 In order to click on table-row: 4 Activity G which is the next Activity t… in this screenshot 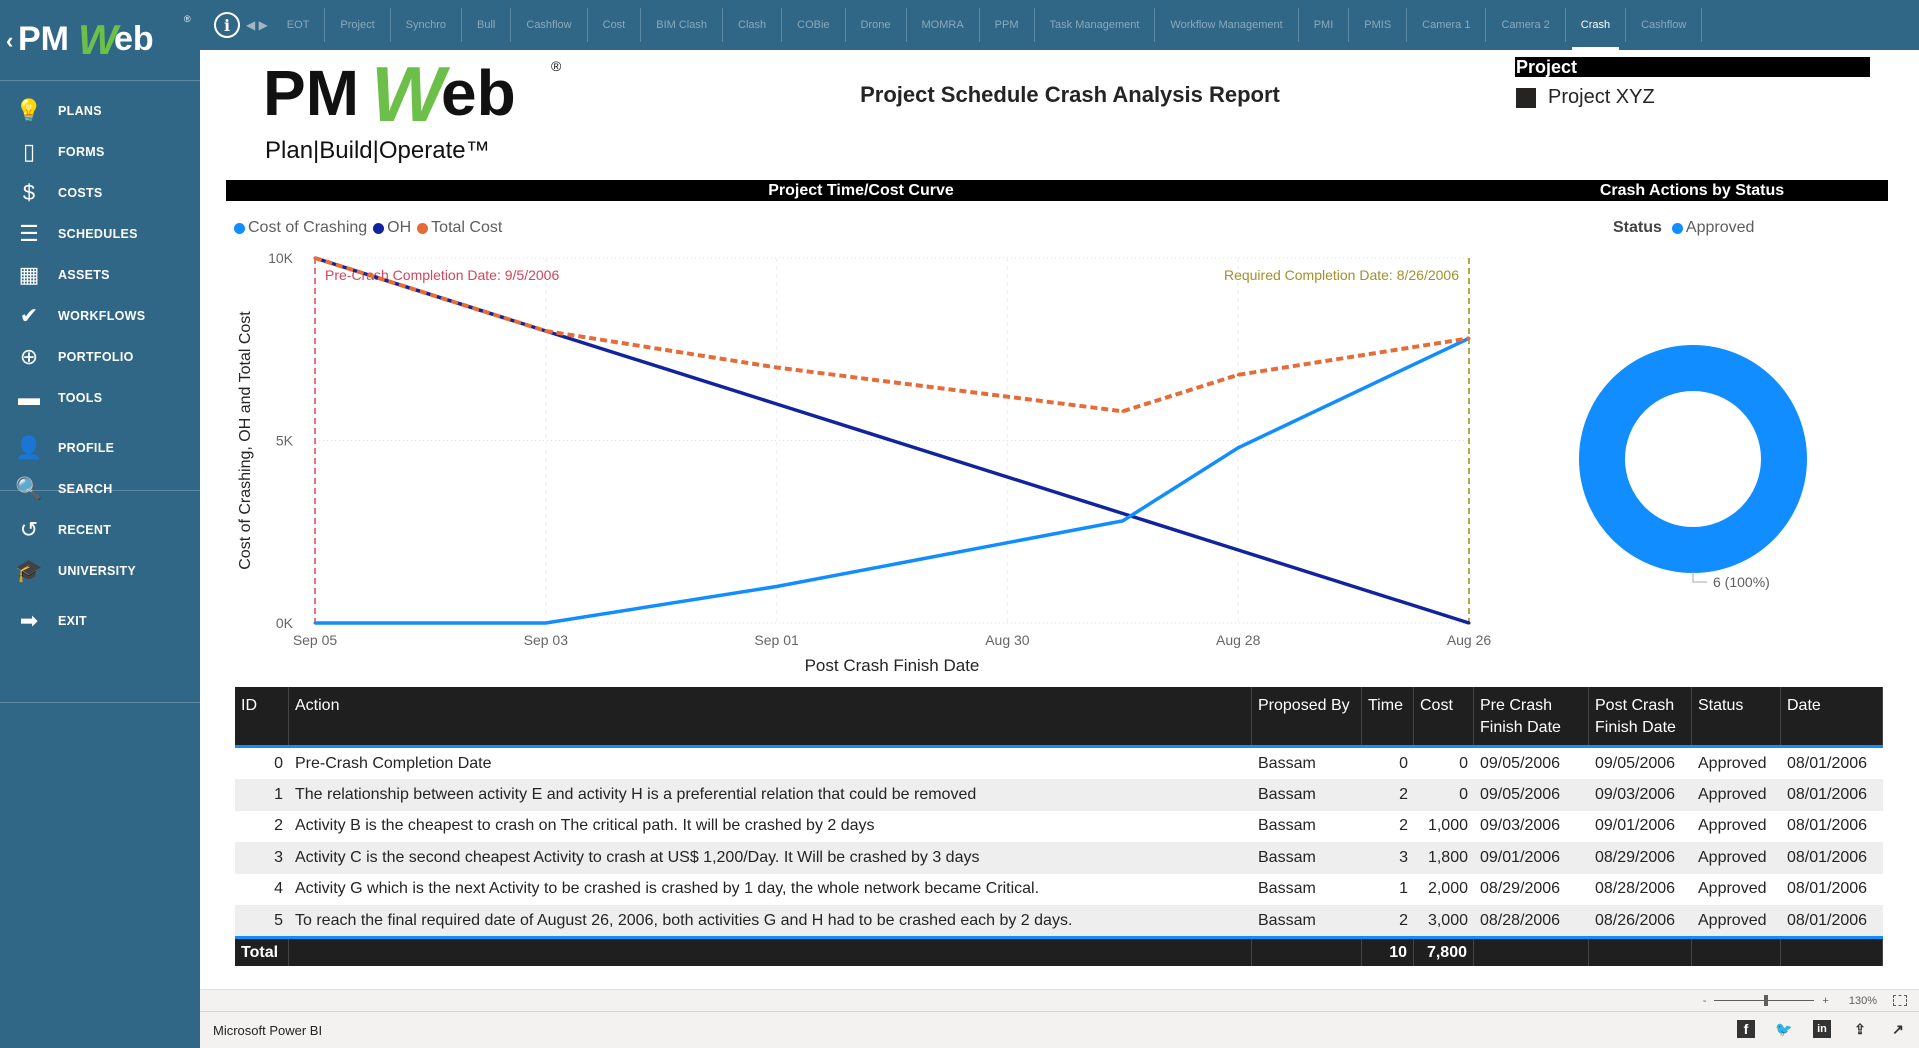, I will do `click(1059, 889)`.